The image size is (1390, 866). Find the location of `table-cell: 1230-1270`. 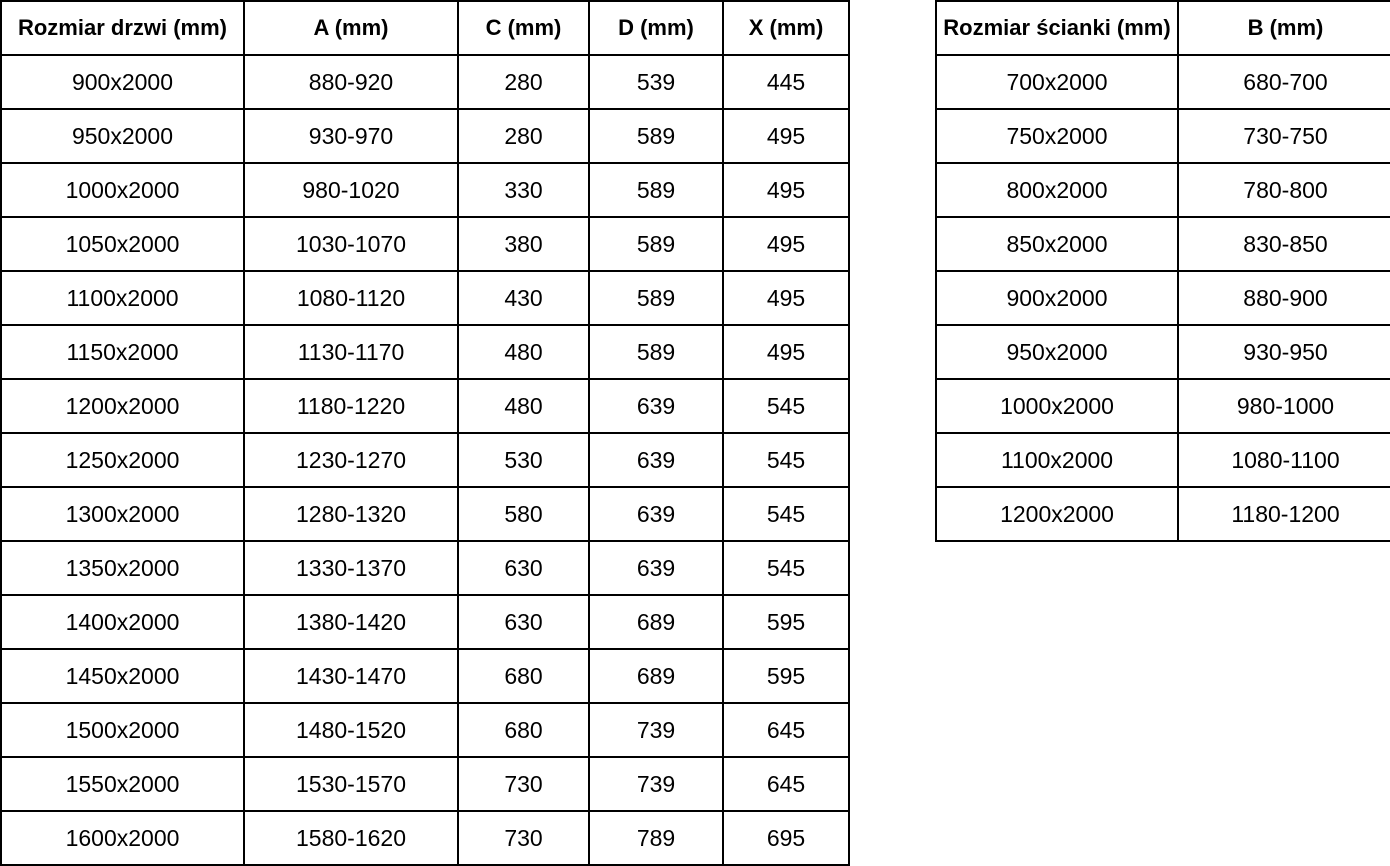

table-cell: 1230-1270 is located at coordinates (351, 460).